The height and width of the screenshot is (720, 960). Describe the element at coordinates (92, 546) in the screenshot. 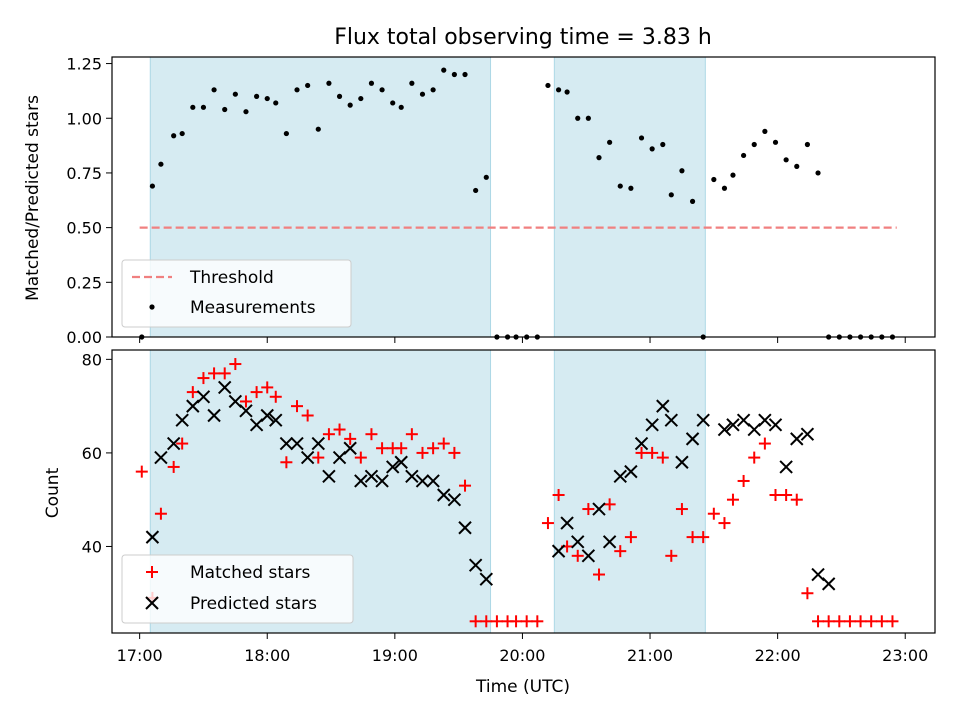

I see `bottom-y-tick-label: 40` at that location.